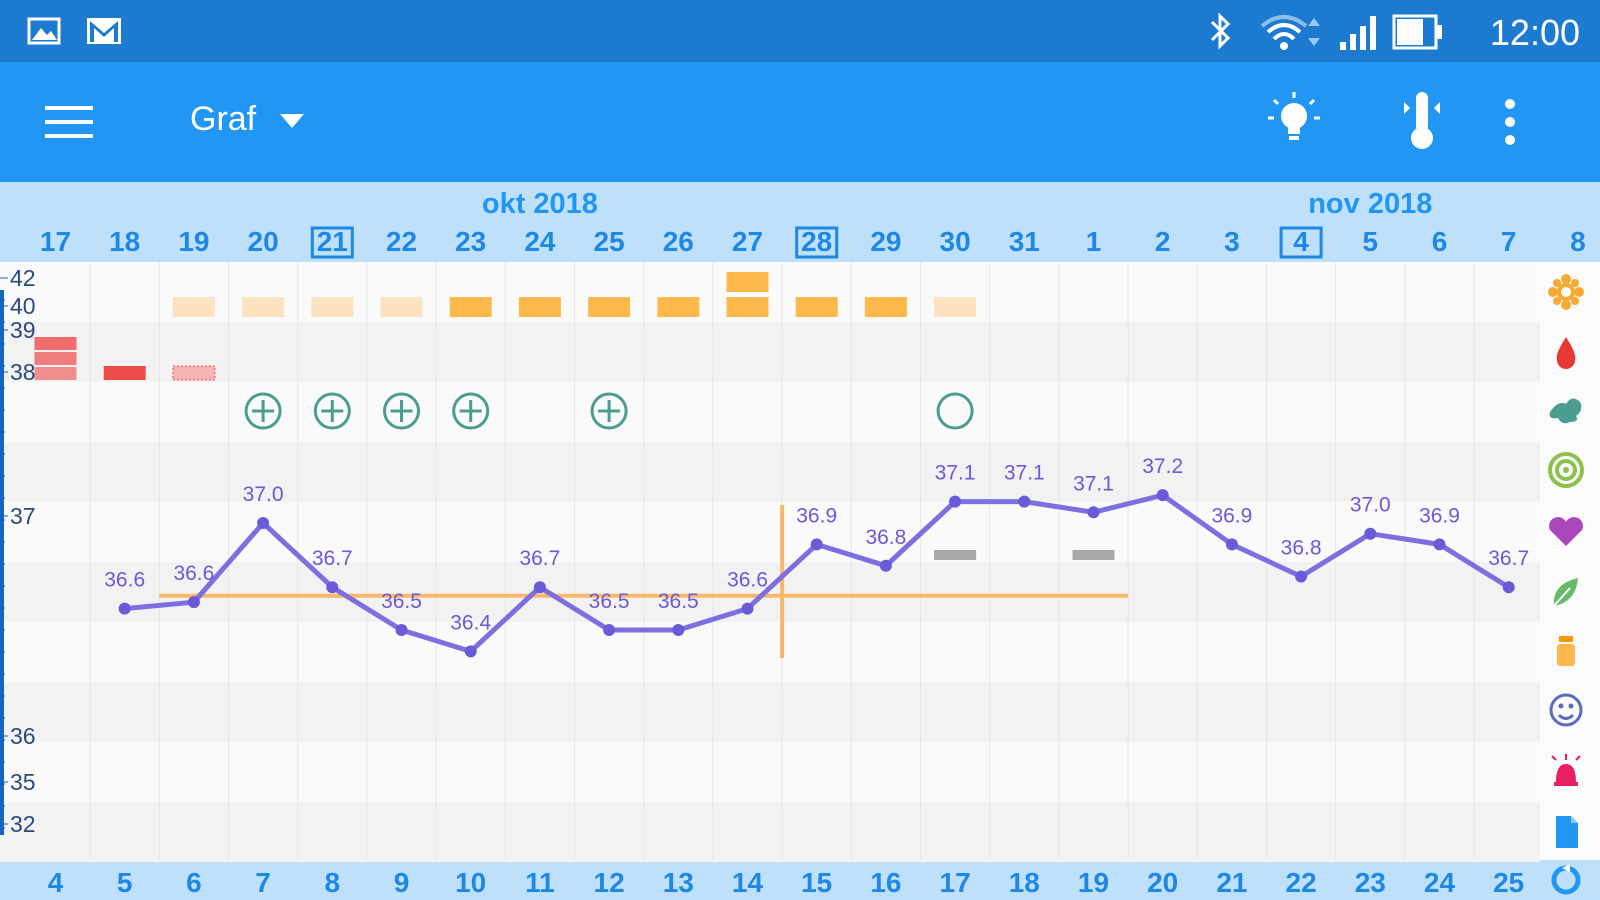 The height and width of the screenshot is (900, 1600). Describe the element at coordinates (678, 241) in the screenshot. I see `day-number: 26` at that location.